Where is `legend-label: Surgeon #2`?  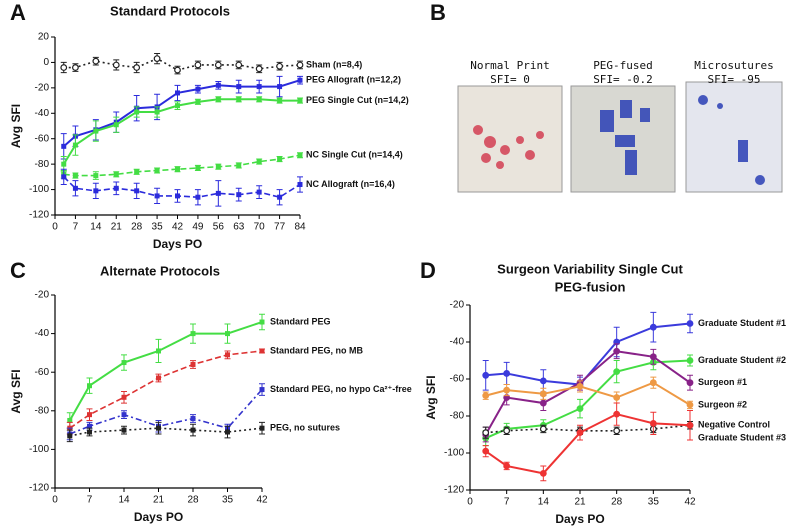 legend-label: Surgeon #2 is located at coordinates (722, 404).